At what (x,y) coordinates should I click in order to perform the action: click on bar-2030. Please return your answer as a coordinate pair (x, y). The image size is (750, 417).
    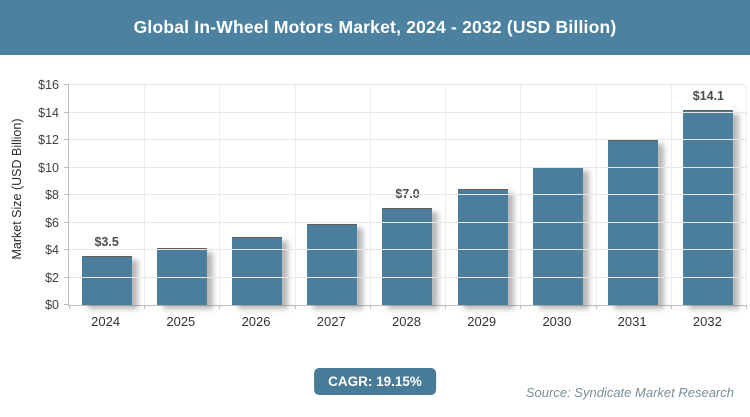
    Looking at the image, I should click on (557, 235).